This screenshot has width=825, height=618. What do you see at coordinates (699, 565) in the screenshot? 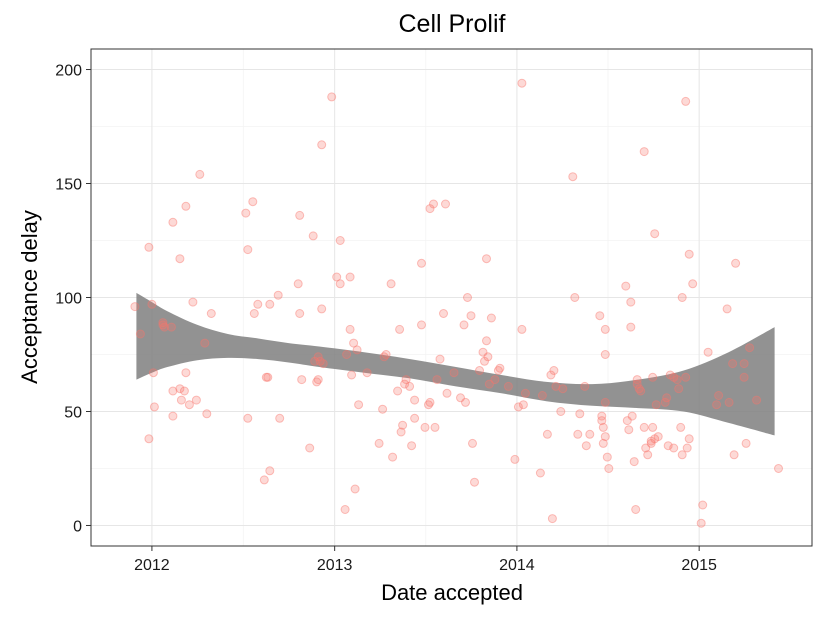
I see `x-tick-label: 2015` at bounding box center [699, 565].